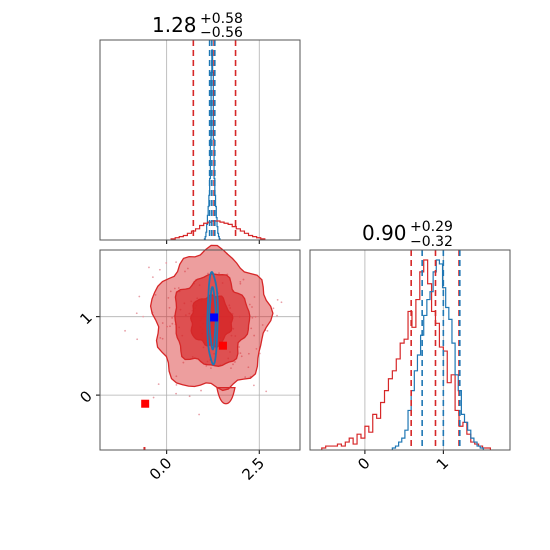 The image size is (550, 550). What do you see at coordinates (253, 469) in the screenshot?
I see `x-tick-label-param1-1: 2.5` at bounding box center [253, 469].